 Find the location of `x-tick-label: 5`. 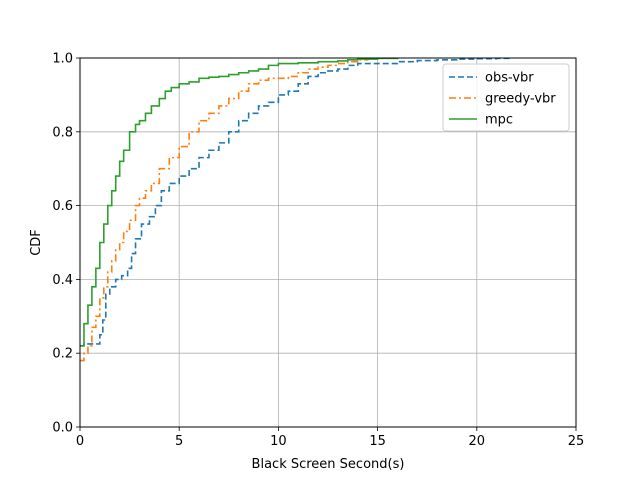

x-tick-label: 5 is located at coordinates (179, 441).